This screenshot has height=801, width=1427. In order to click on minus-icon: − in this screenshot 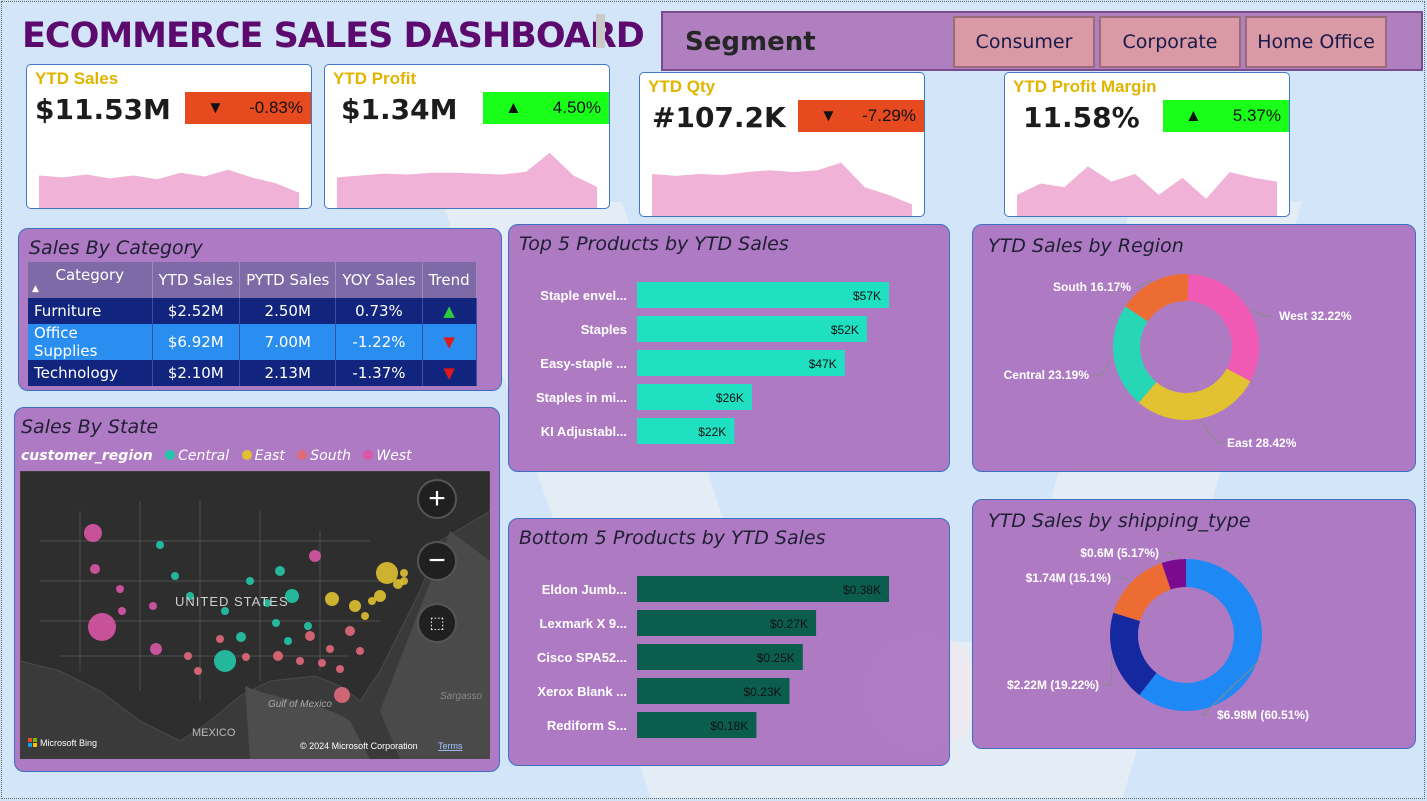, I will do `click(437, 560)`.